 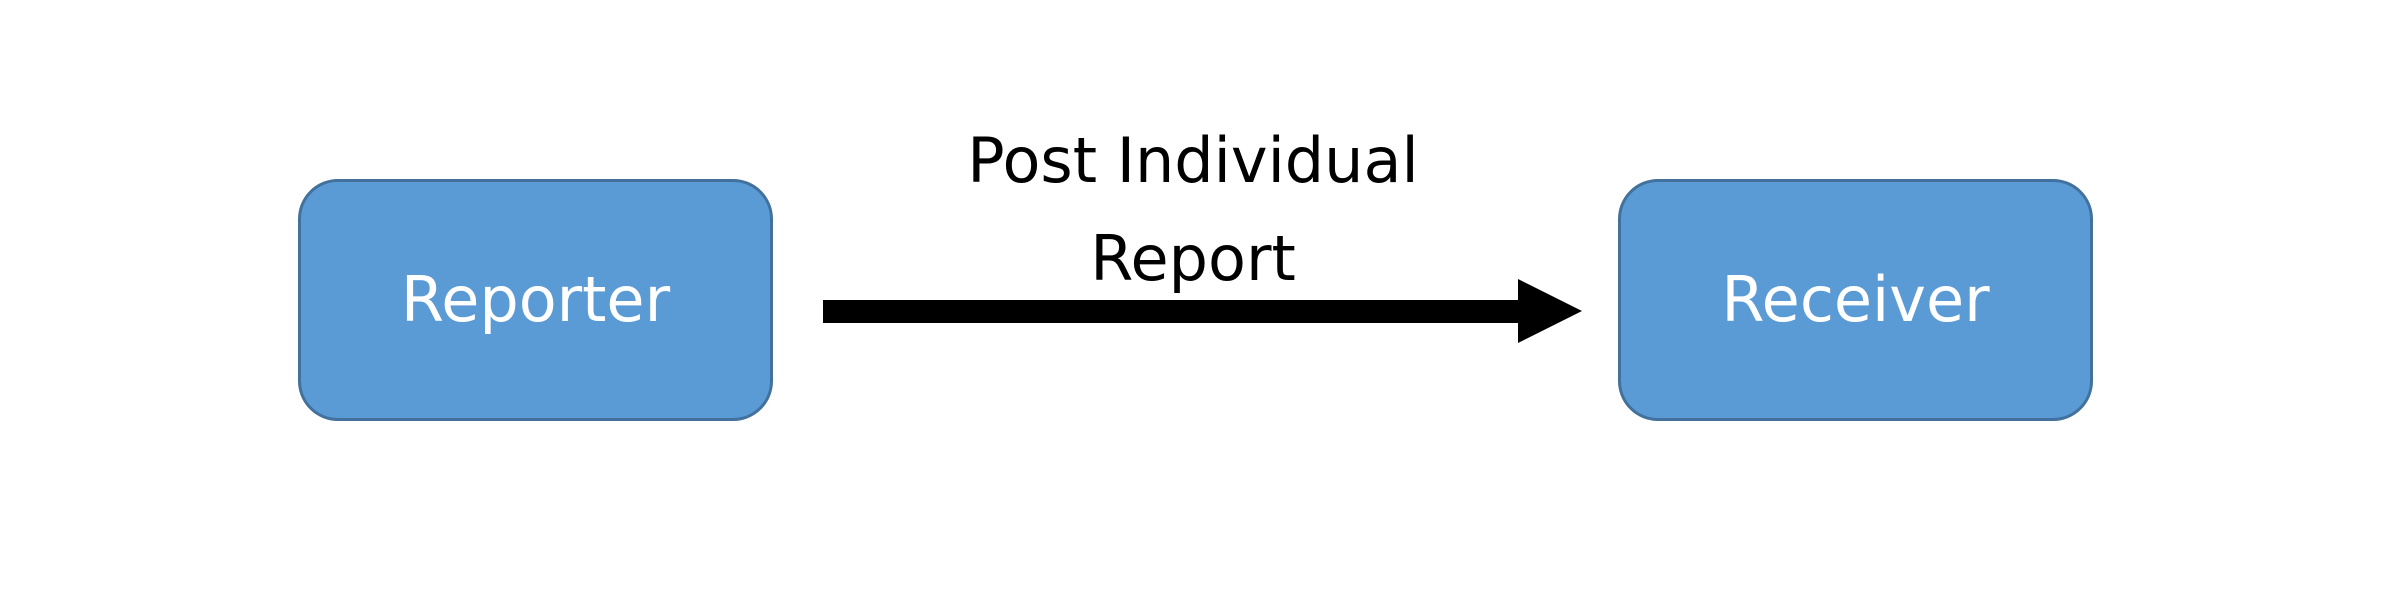 I want to click on receiver-node: Receiver, so click(x=1855, y=300).